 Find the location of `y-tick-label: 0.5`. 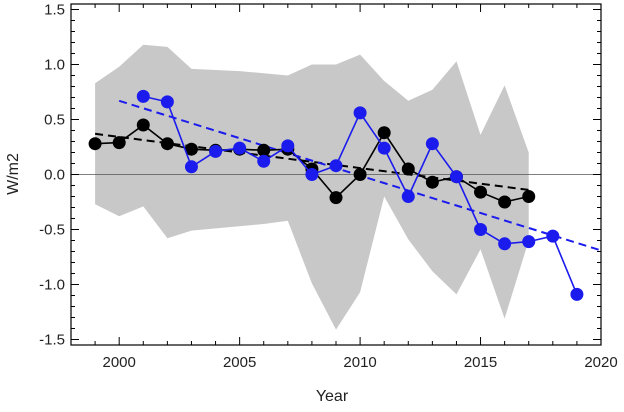

y-tick-label: 0.5 is located at coordinates (54, 120).